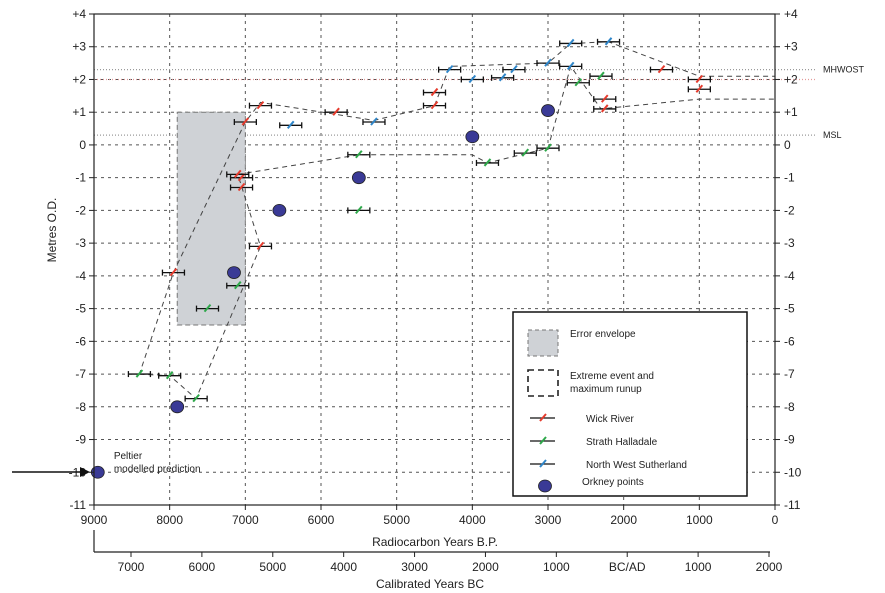  What do you see at coordinates (414, 567) in the screenshot?
I see `x2-tick-label: 3000` at bounding box center [414, 567].